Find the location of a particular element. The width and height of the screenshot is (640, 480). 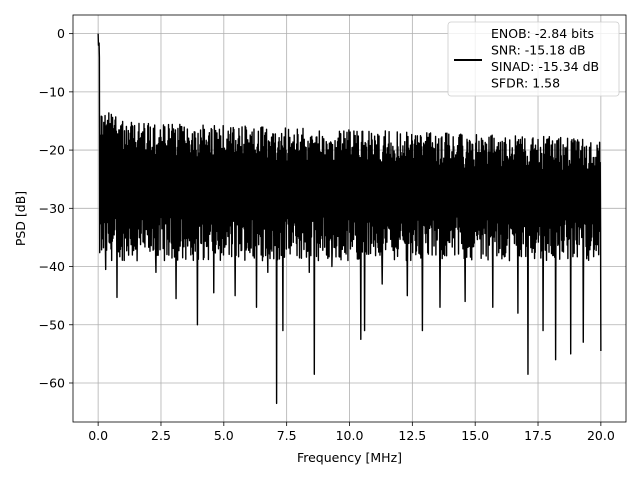

x-tick-label: 10.0 is located at coordinates (350, 435).